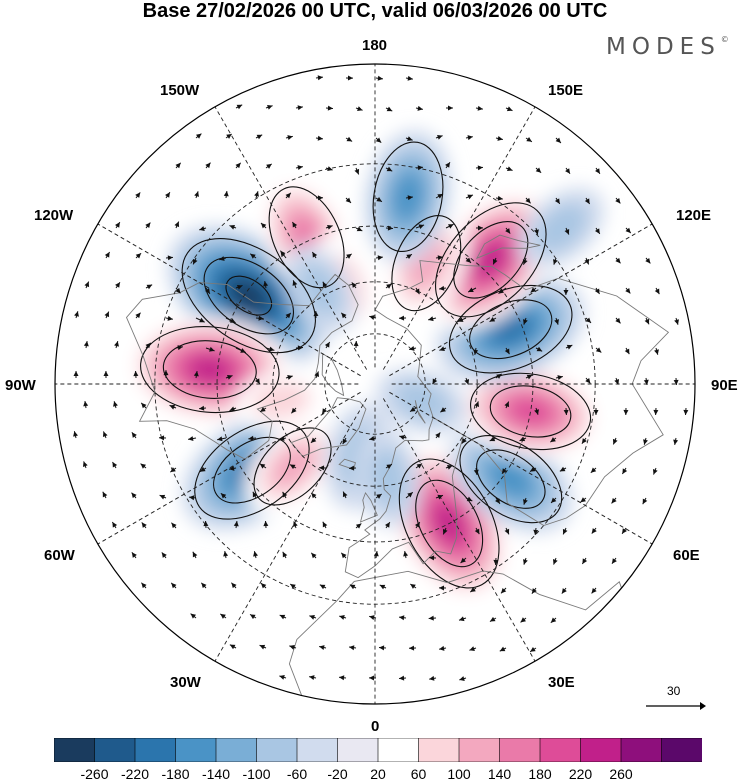  What do you see at coordinates (94, 774) in the screenshot?
I see `colorbar-tick: -260` at bounding box center [94, 774].